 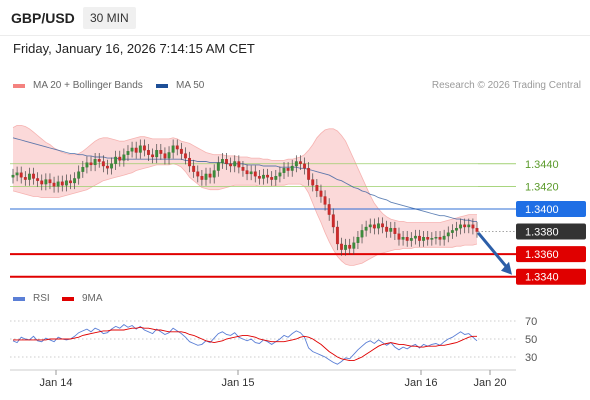 I want to click on x-tick-label: Jan 16, so click(x=420, y=383).